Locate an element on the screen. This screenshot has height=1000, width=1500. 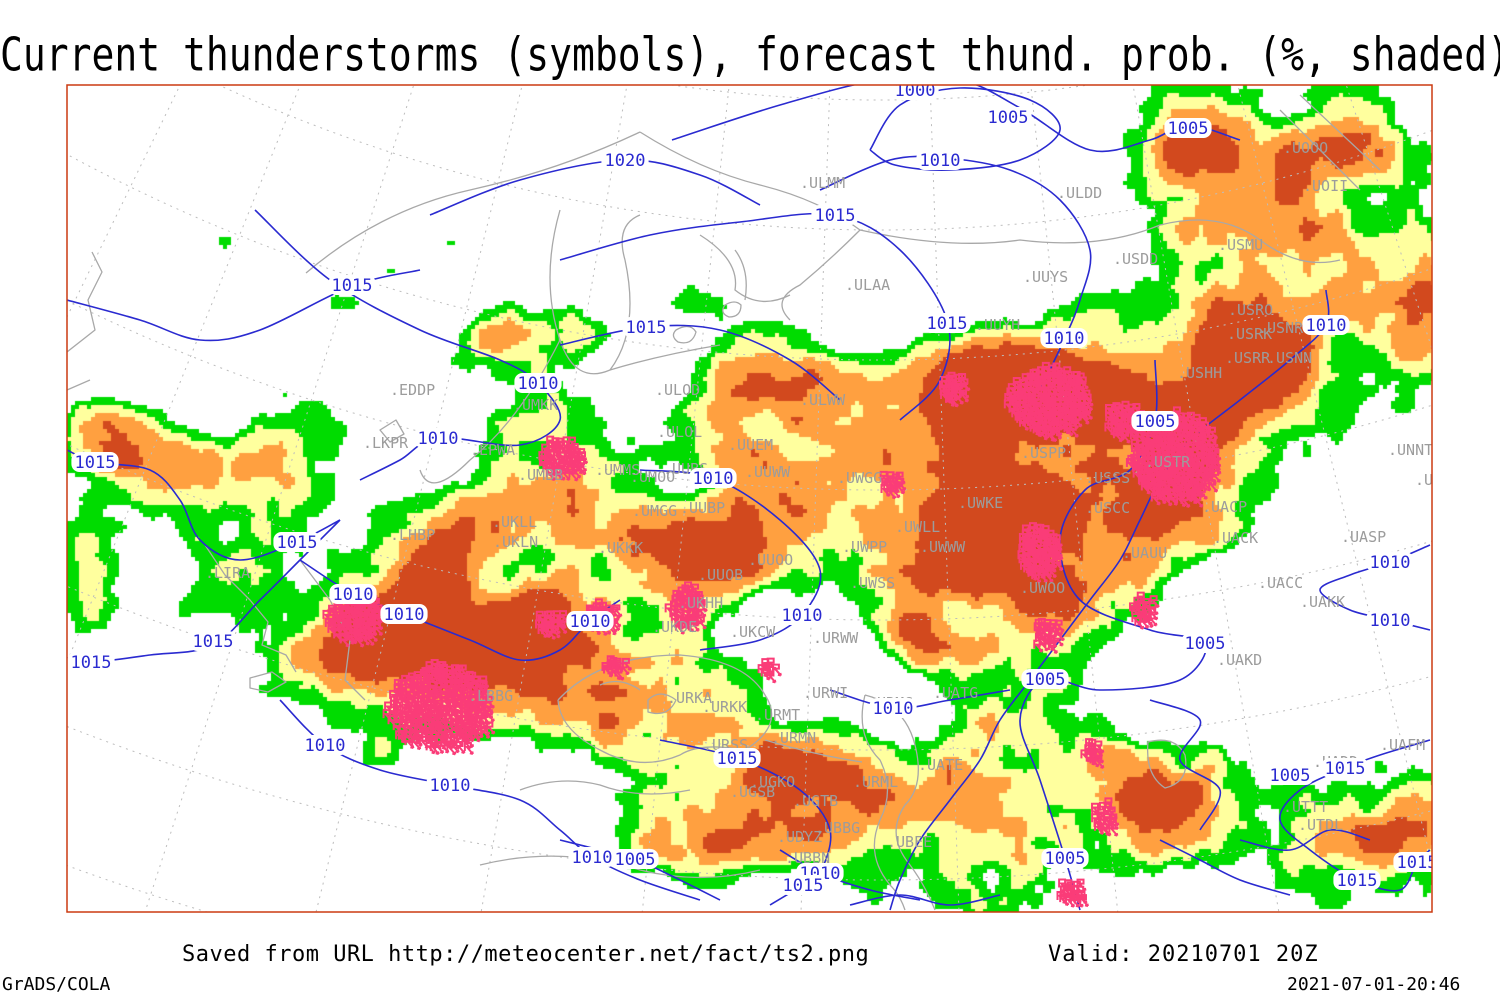
station-label: .URML is located at coordinates (875, 782).